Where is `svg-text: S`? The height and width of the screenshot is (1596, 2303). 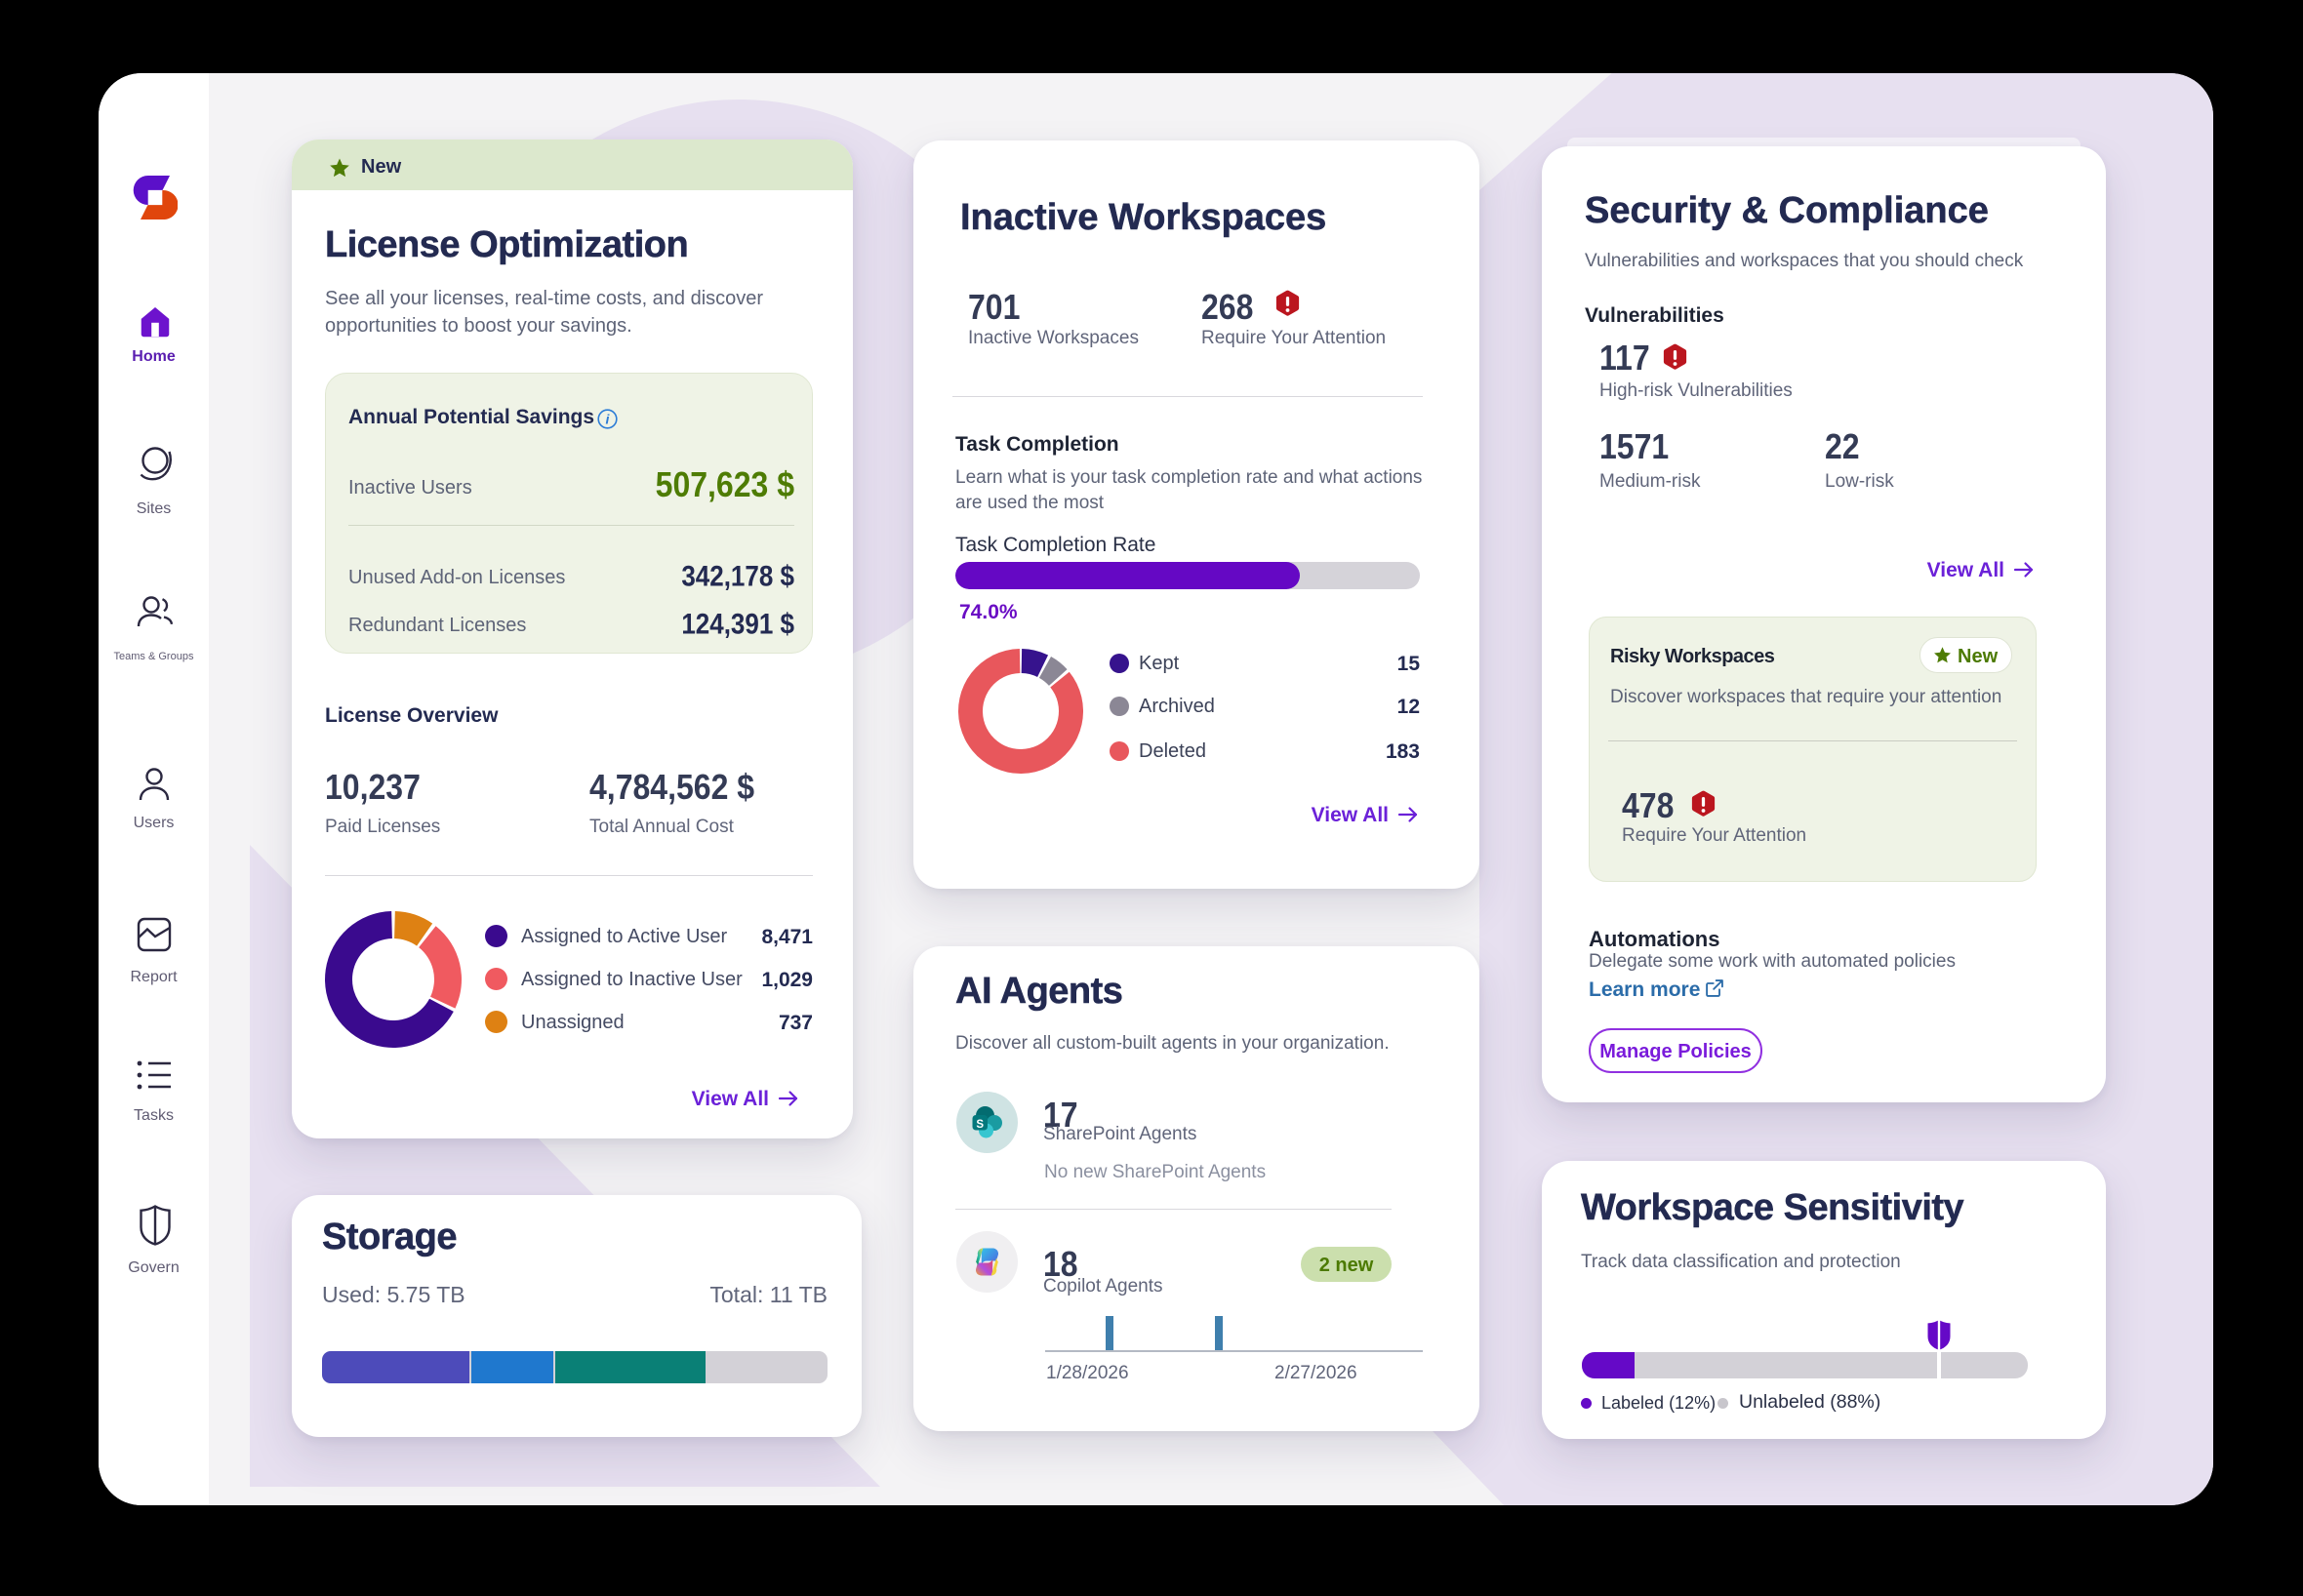
svg-text: S is located at coordinates (980, 1125).